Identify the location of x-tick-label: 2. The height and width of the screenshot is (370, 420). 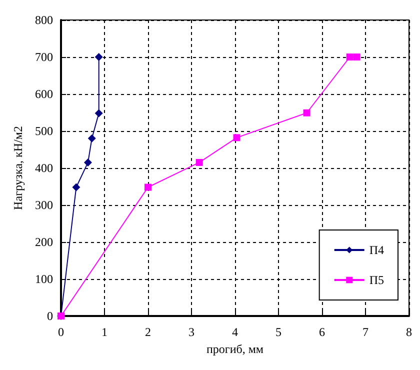
(148, 332).